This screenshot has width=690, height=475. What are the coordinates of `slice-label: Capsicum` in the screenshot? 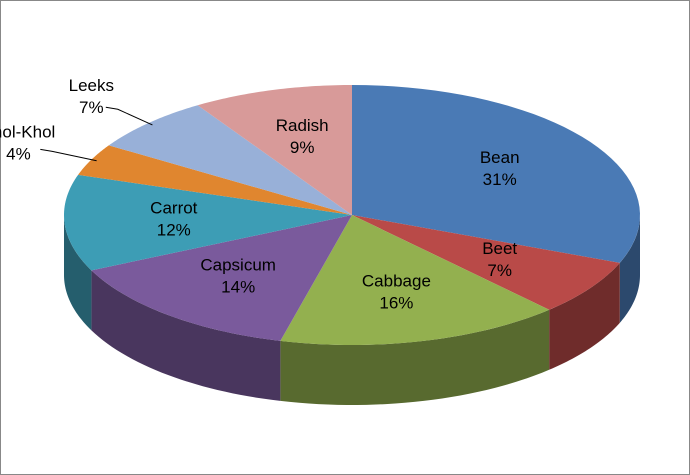 It's located at (238, 265).